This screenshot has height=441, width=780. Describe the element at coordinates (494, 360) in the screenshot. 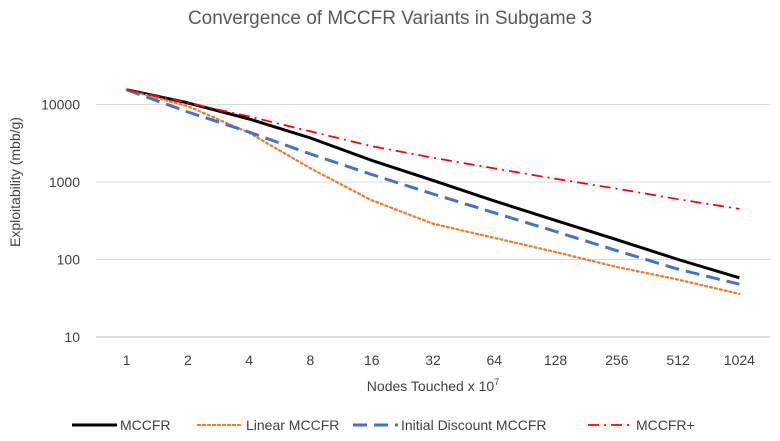

I see `x-tick-label: 64` at that location.